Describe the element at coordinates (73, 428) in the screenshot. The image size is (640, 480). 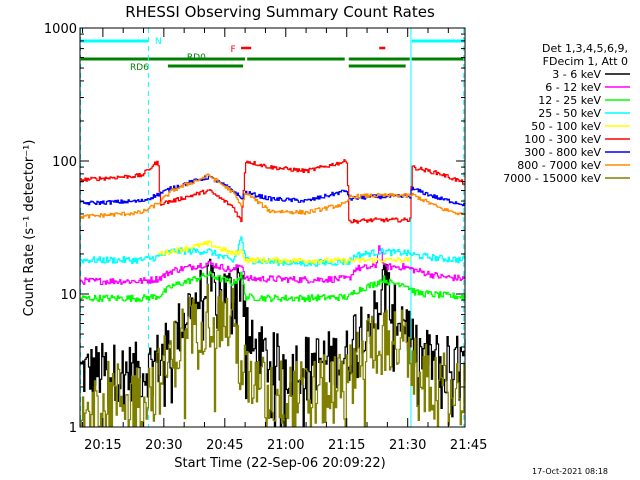
I see `y-tick-label: 1` at that location.